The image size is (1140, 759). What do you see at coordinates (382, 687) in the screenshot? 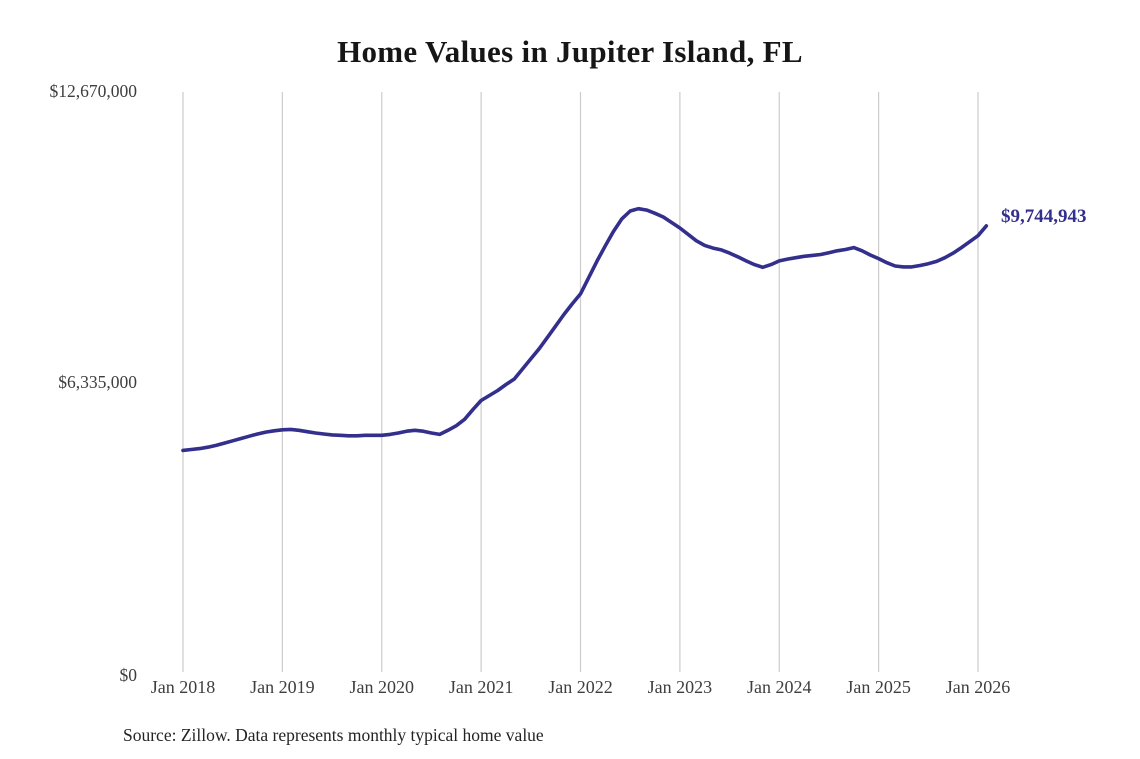
I see `x-tick-label: Jan 2020` at bounding box center [382, 687].